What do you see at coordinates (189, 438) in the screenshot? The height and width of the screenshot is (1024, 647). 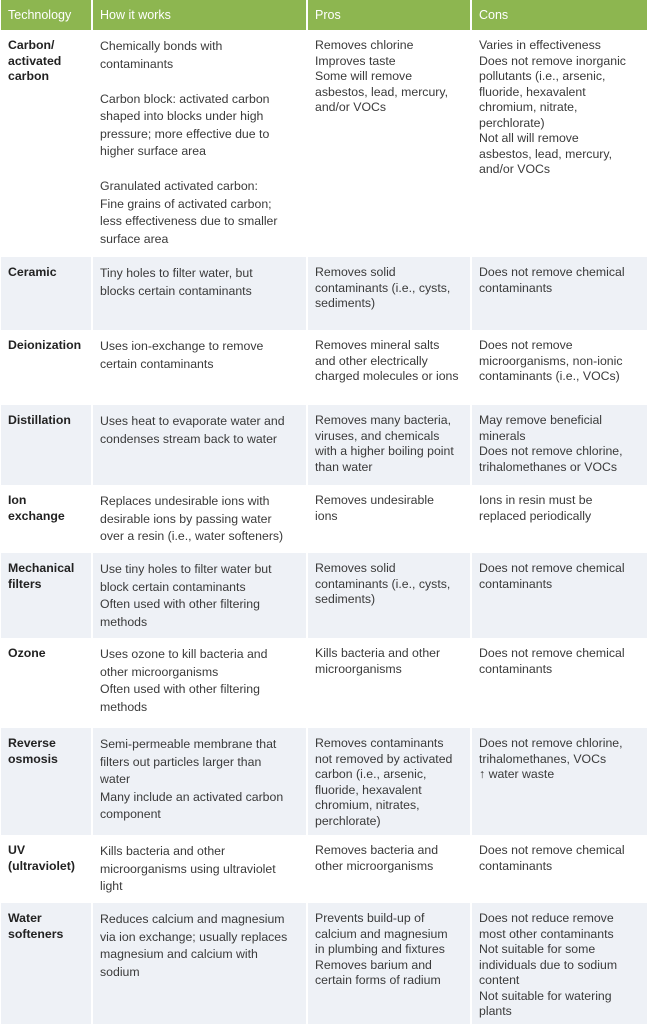 I see `cell-line: condenses stream back to water` at bounding box center [189, 438].